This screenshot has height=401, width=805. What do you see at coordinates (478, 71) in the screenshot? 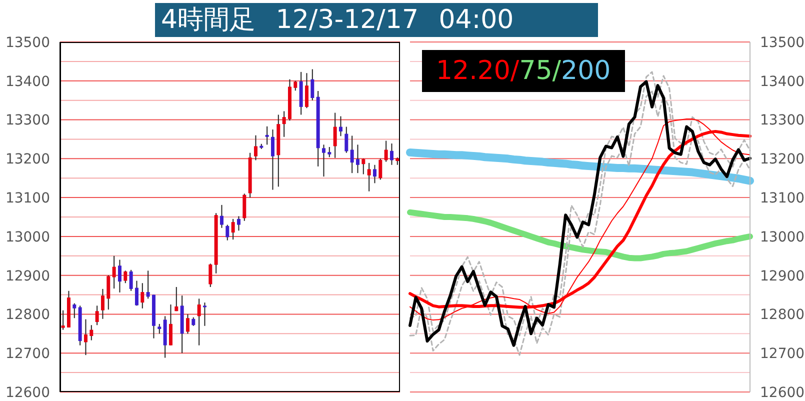
I see `text: 12.20/` at bounding box center [478, 71].